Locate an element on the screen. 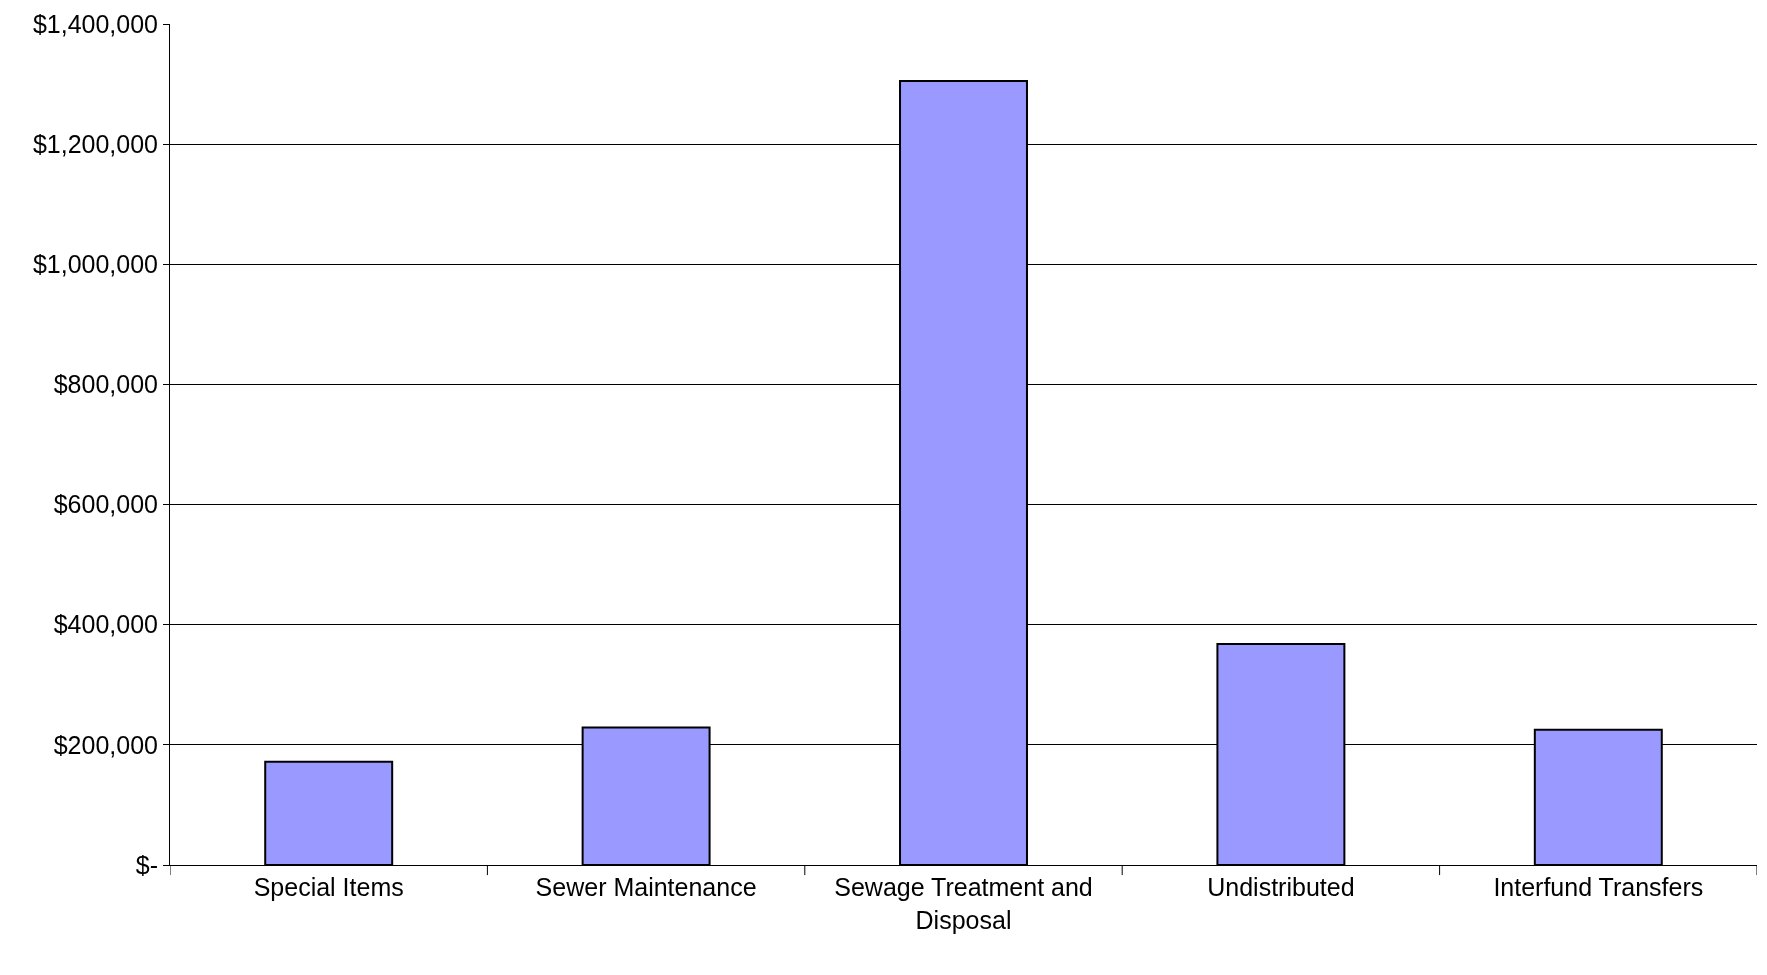 Image resolution: width=1767 pixels, height=975 pixels. y-tick-label: $- is located at coordinates (146, 864).